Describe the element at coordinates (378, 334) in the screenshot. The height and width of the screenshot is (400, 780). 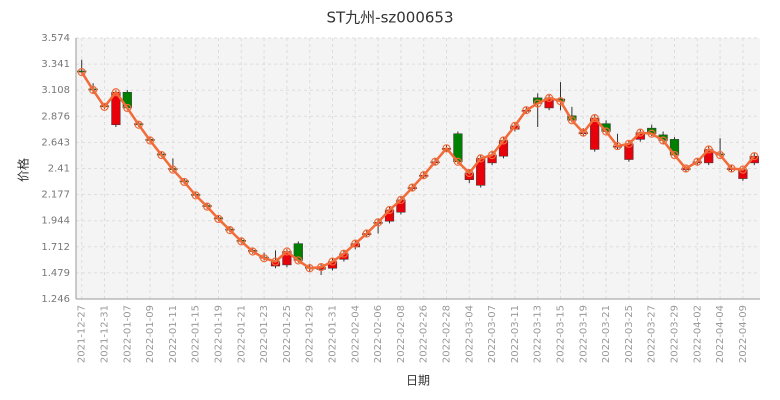
I see `x-tick-label: 2022-02-06` at that location.